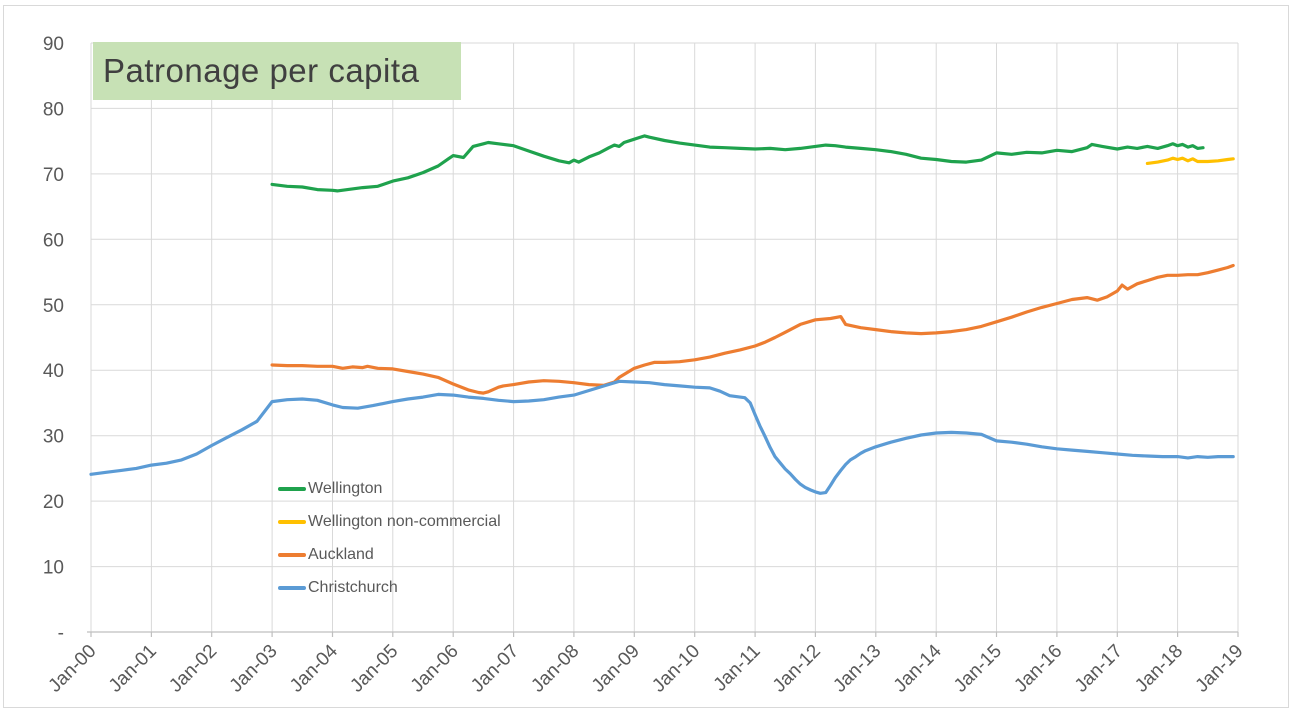  Describe the element at coordinates (53, 44) in the screenshot. I see `y-axis-label: 90` at that location.